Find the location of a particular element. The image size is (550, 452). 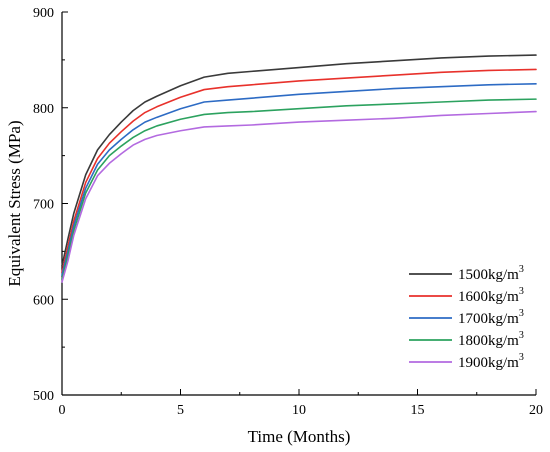

x-axis-title: Time (Months) is located at coordinates (299, 436).